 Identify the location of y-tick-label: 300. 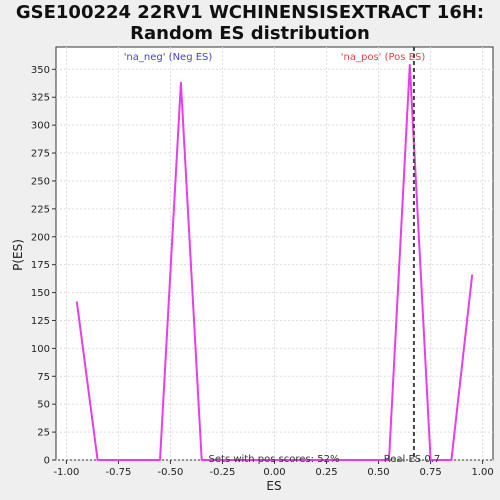
(40, 126).